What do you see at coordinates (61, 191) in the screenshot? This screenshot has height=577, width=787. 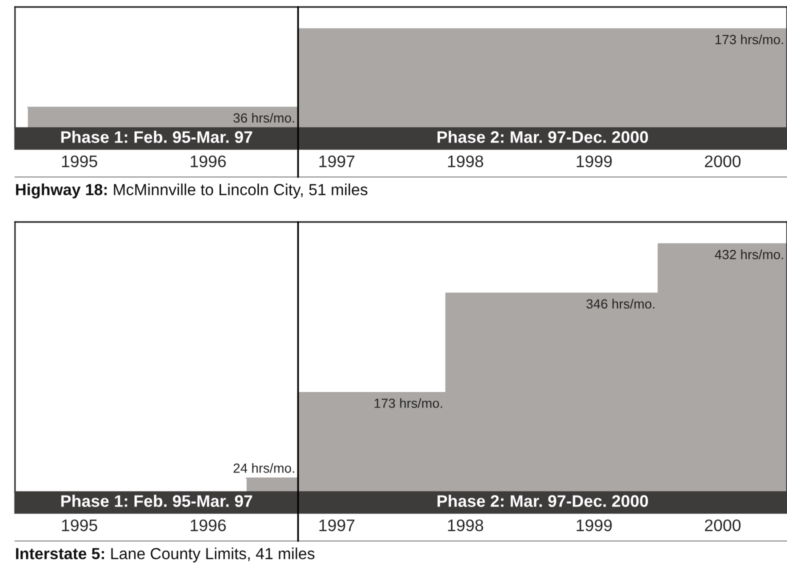 I see `text: Highway 18:` at bounding box center [61, 191].